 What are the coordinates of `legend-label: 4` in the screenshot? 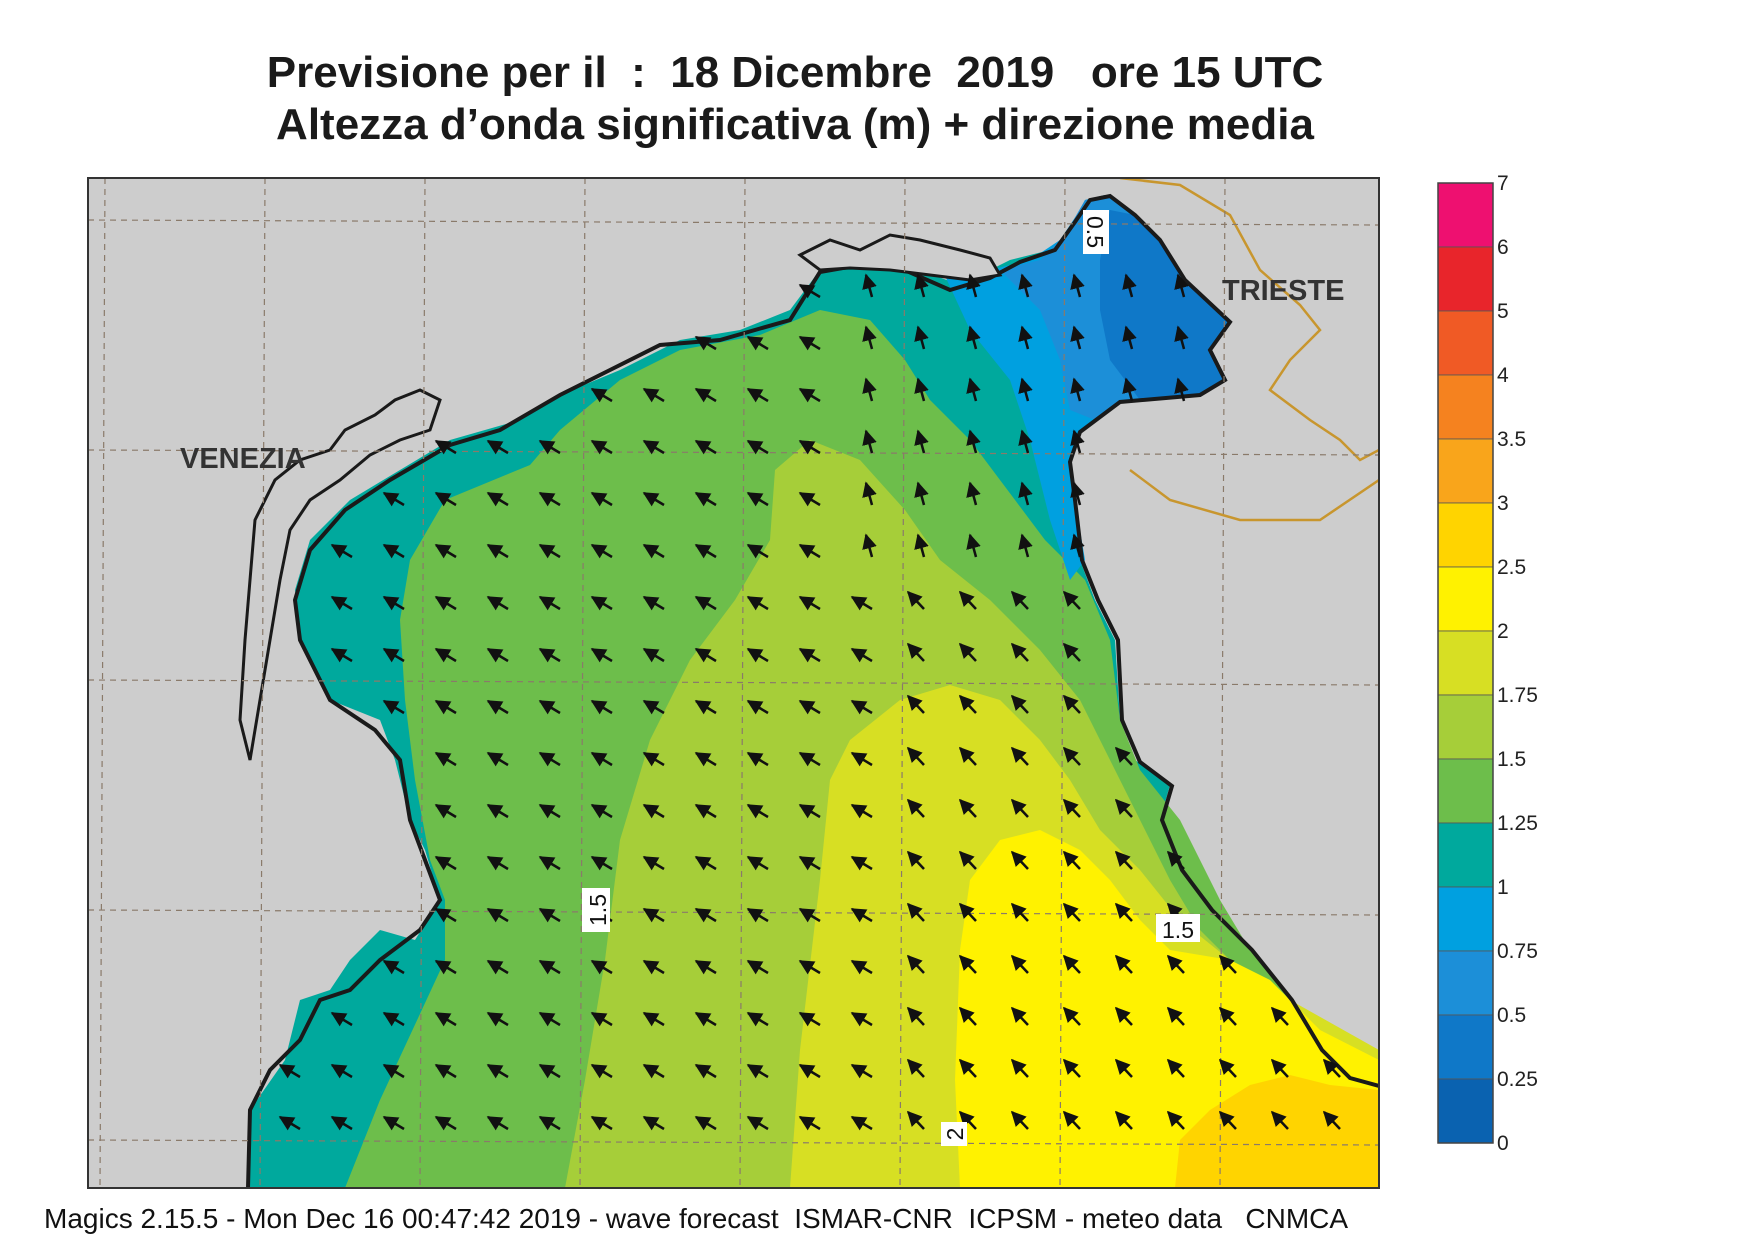 It's located at (1503, 375).